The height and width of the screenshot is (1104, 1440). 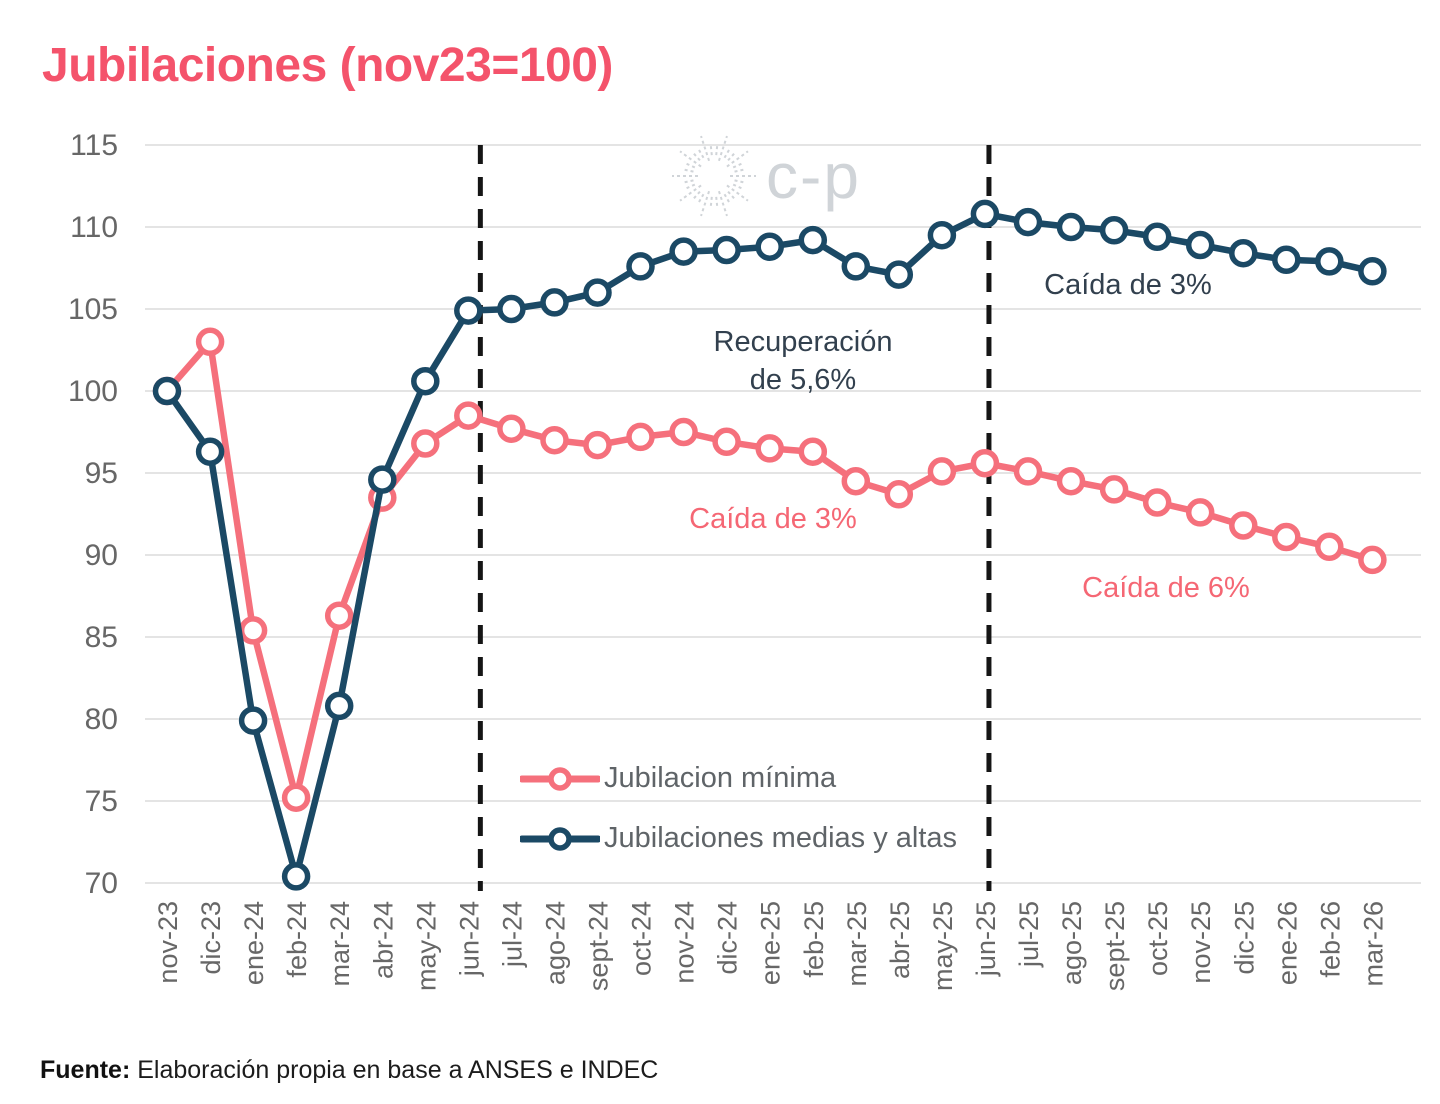 What do you see at coordinates (857, 944) in the screenshot?
I see `x-tick-label: mar-25` at bounding box center [857, 944].